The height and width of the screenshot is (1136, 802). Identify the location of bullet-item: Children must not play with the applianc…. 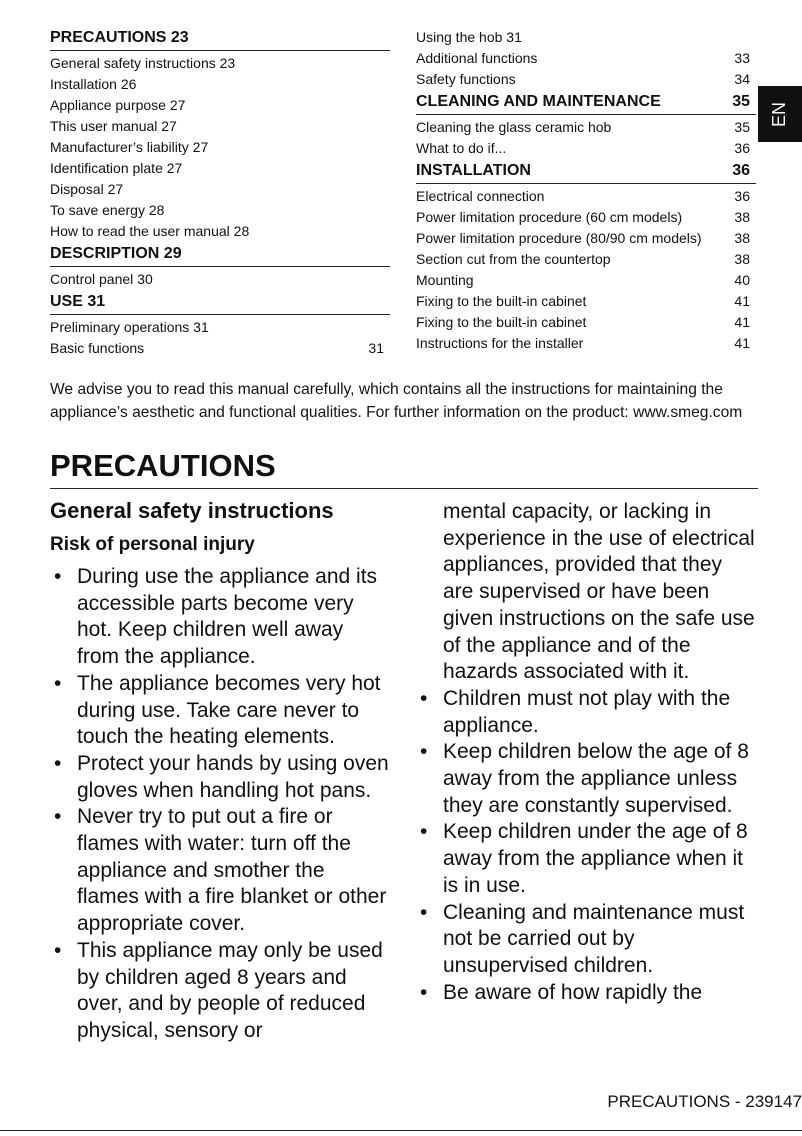
(587, 712).